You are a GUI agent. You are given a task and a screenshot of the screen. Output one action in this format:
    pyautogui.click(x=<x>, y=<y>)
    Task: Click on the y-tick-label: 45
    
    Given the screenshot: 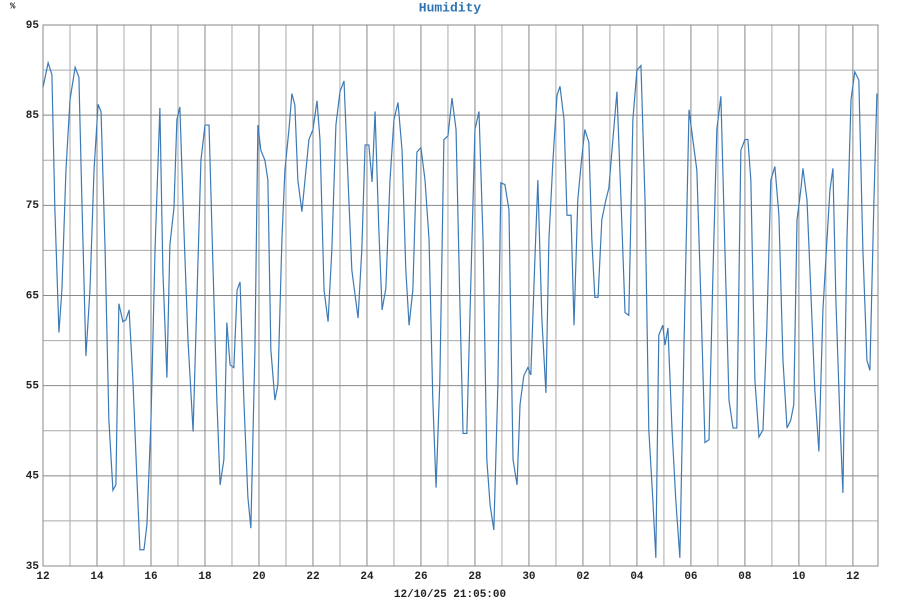 What is the action you would take?
    pyautogui.click(x=33, y=477)
    